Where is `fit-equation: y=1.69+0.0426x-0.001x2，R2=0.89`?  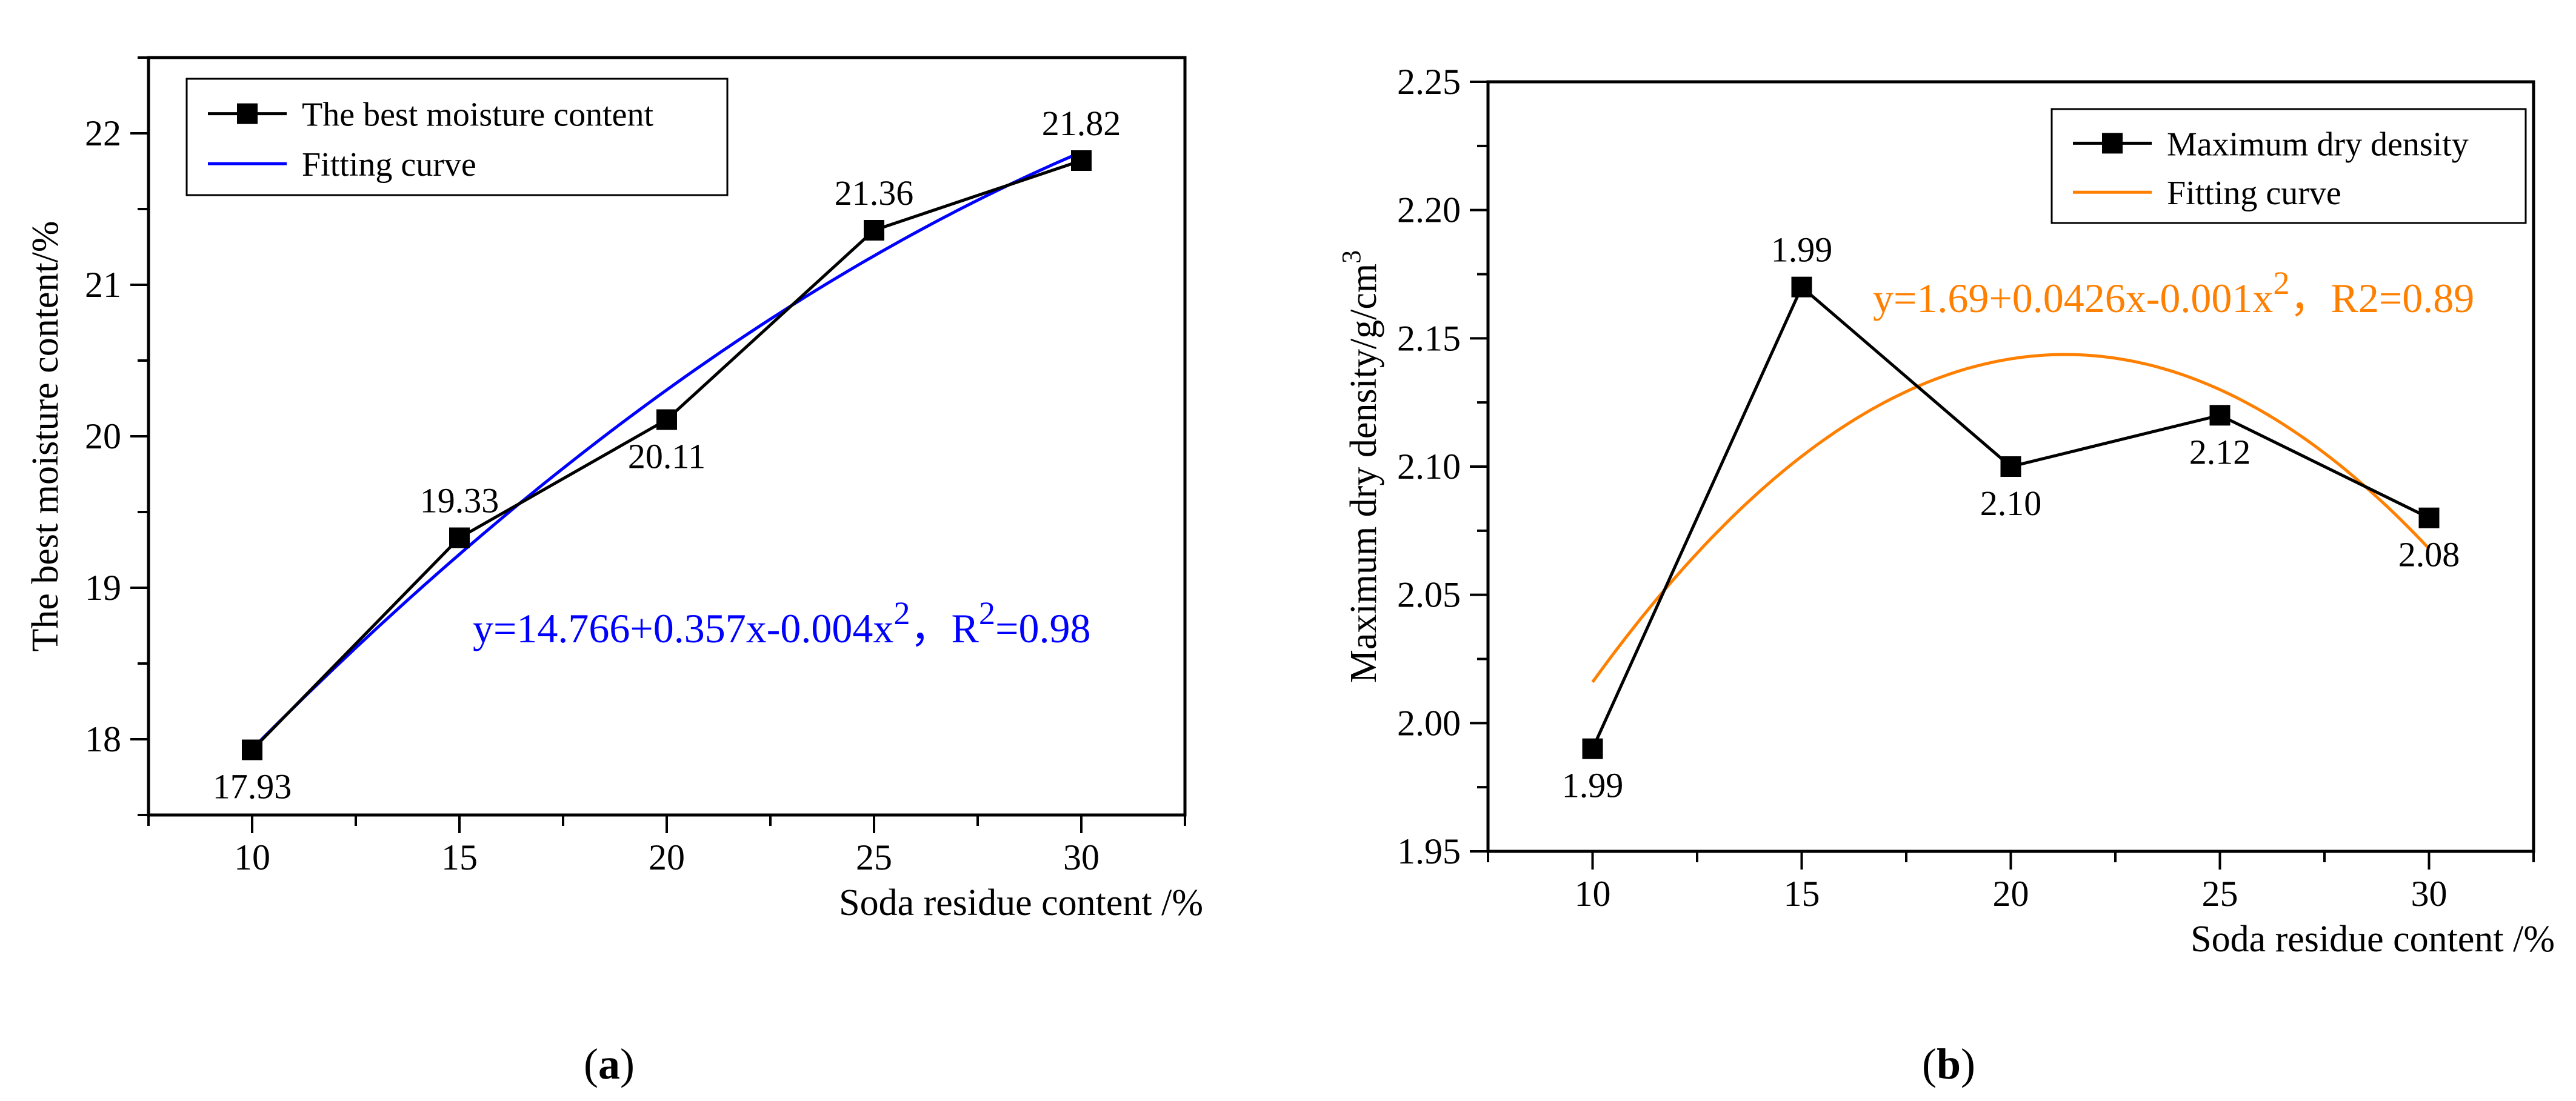 fit-equation: y=1.69+0.0426x-0.001x2，R2=0.89 is located at coordinates (2173, 293).